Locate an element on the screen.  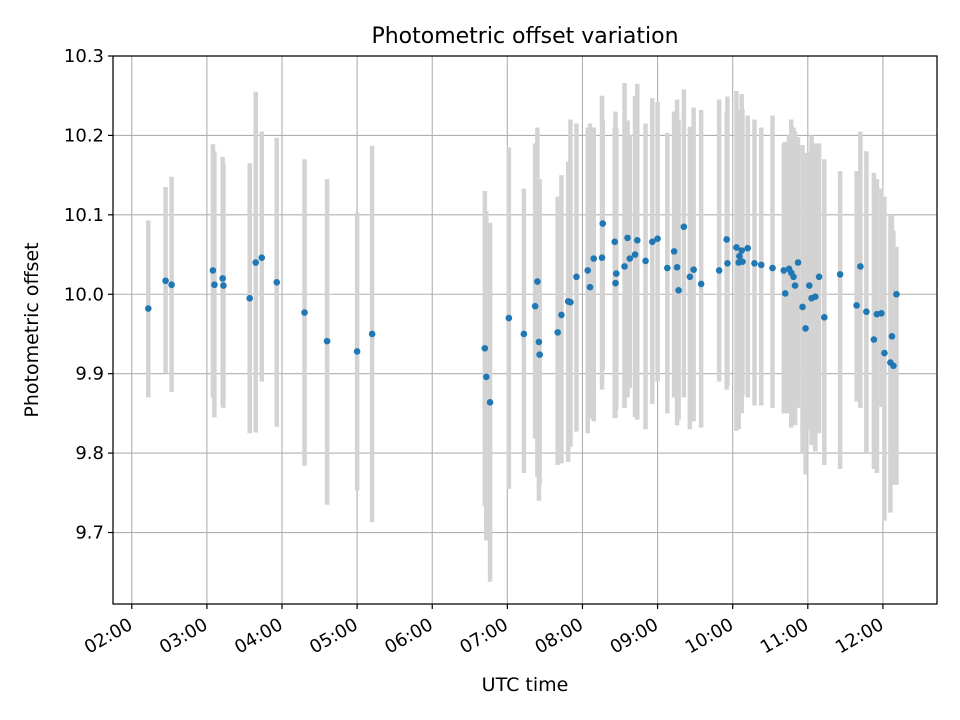
y-axis-ticks: 9.7 9.8 9.9 10.0 10.1 10.2 10.3 is located at coordinates (88, 295).